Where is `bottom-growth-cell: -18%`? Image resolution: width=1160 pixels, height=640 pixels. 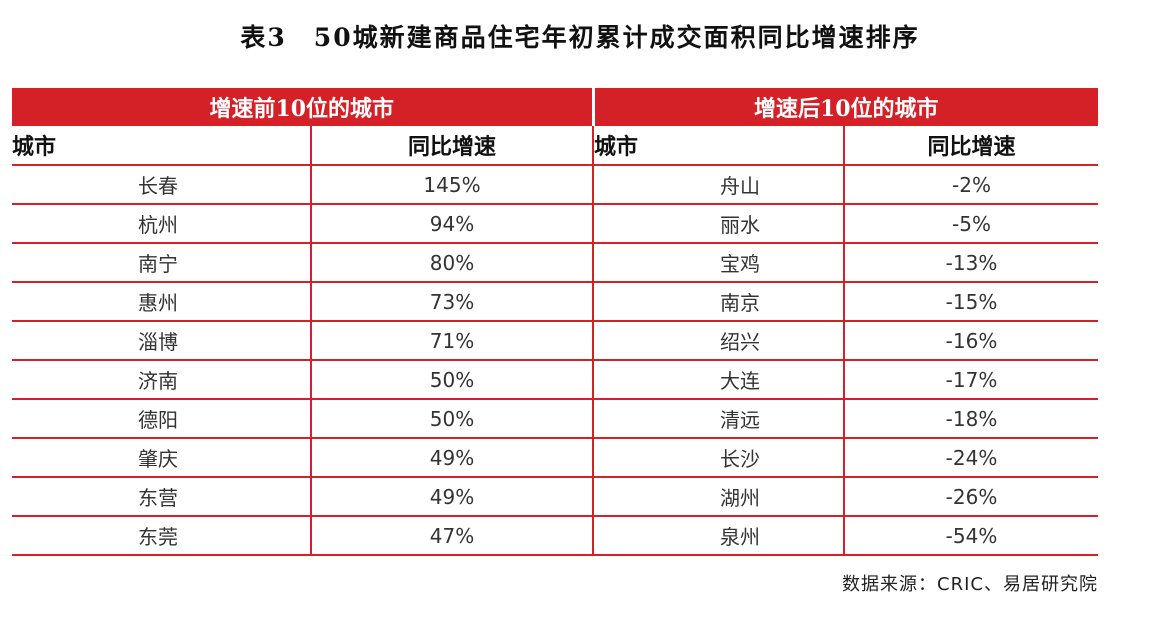 bottom-growth-cell: -18% is located at coordinates (970, 419).